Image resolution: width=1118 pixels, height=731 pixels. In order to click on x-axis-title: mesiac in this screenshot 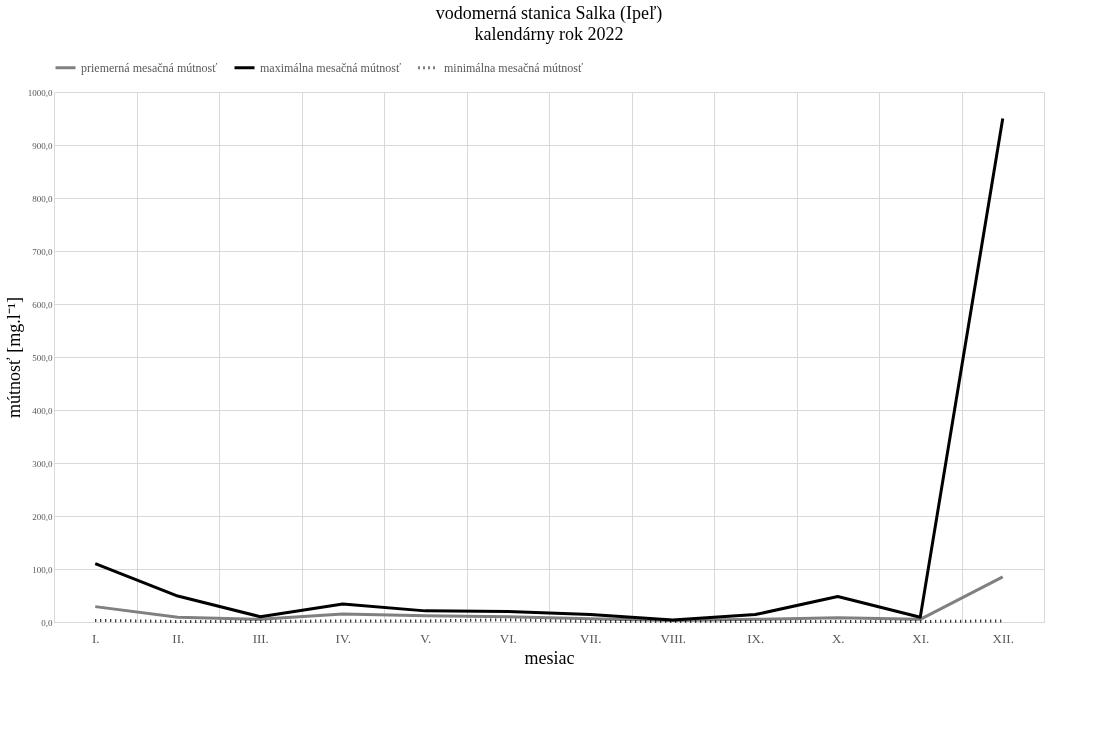, I will do `click(549, 657)`.